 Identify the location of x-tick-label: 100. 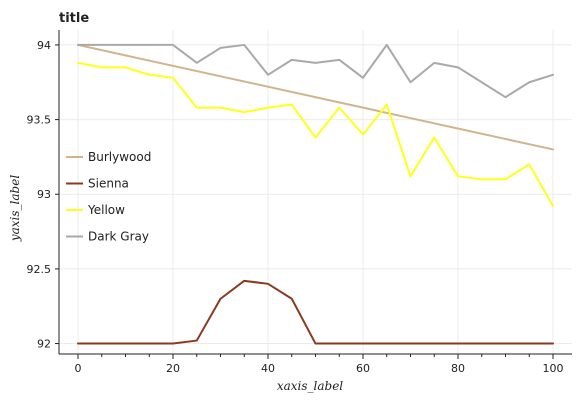
(553, 368).